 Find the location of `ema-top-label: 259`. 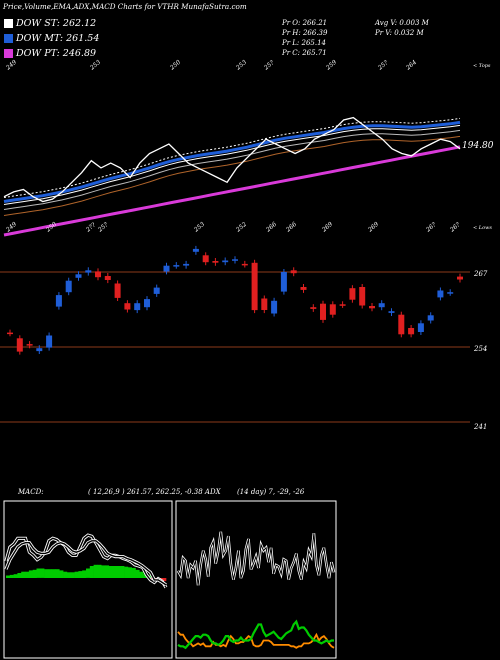

ema-top-label: 259 is located at coordinates (331, 65).